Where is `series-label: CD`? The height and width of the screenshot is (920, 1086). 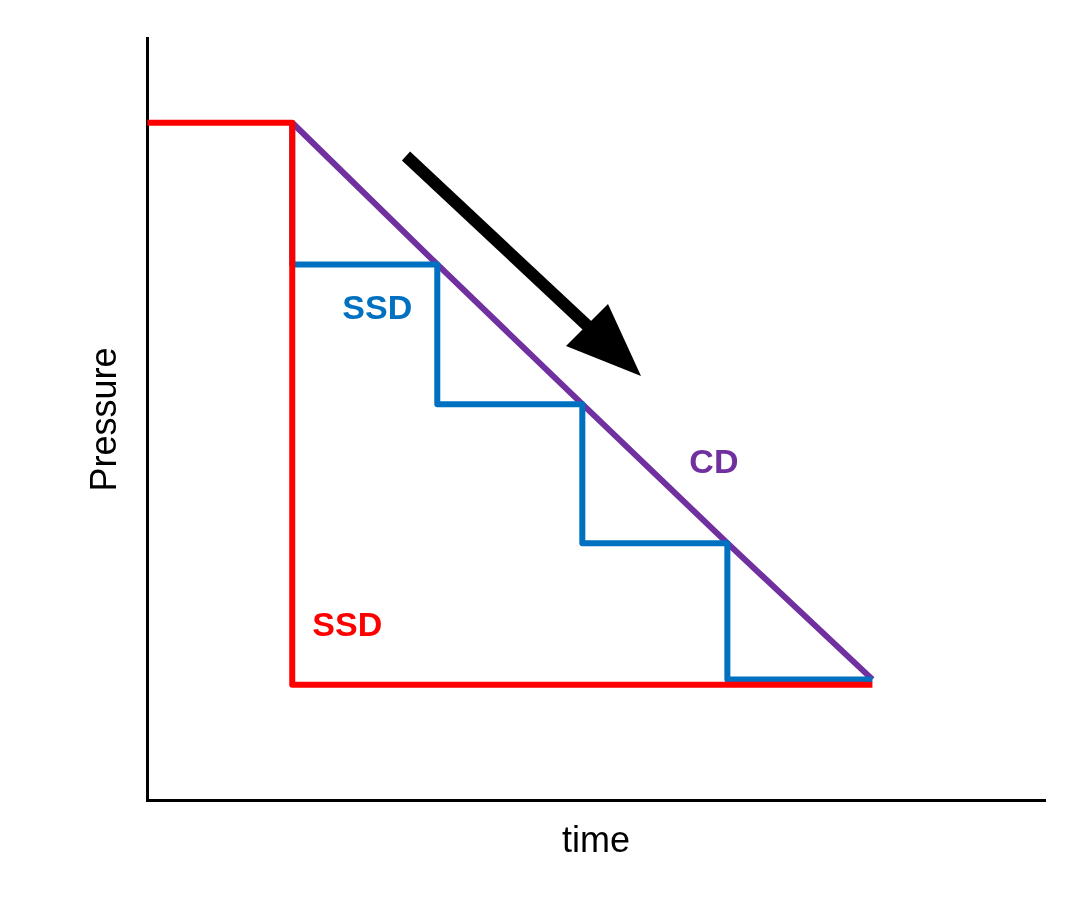
series-label: CD is located at coordinates (714, 460).